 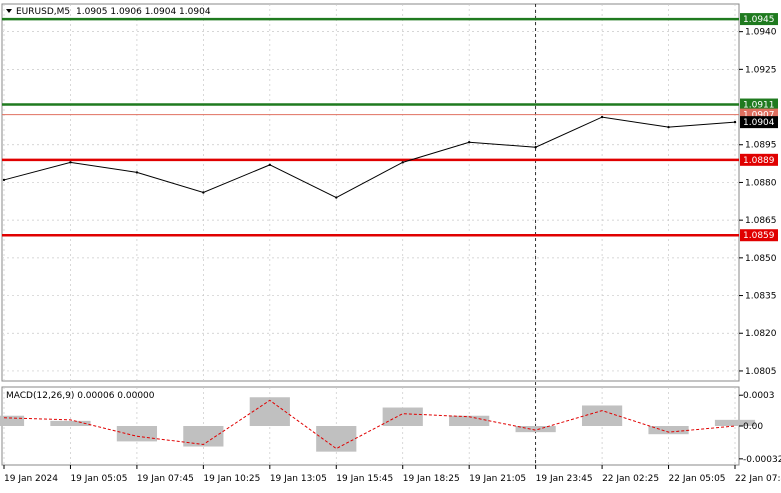 I want to click on time-tick-label: 19 Jan 15:45, so click(x=364, y=479).